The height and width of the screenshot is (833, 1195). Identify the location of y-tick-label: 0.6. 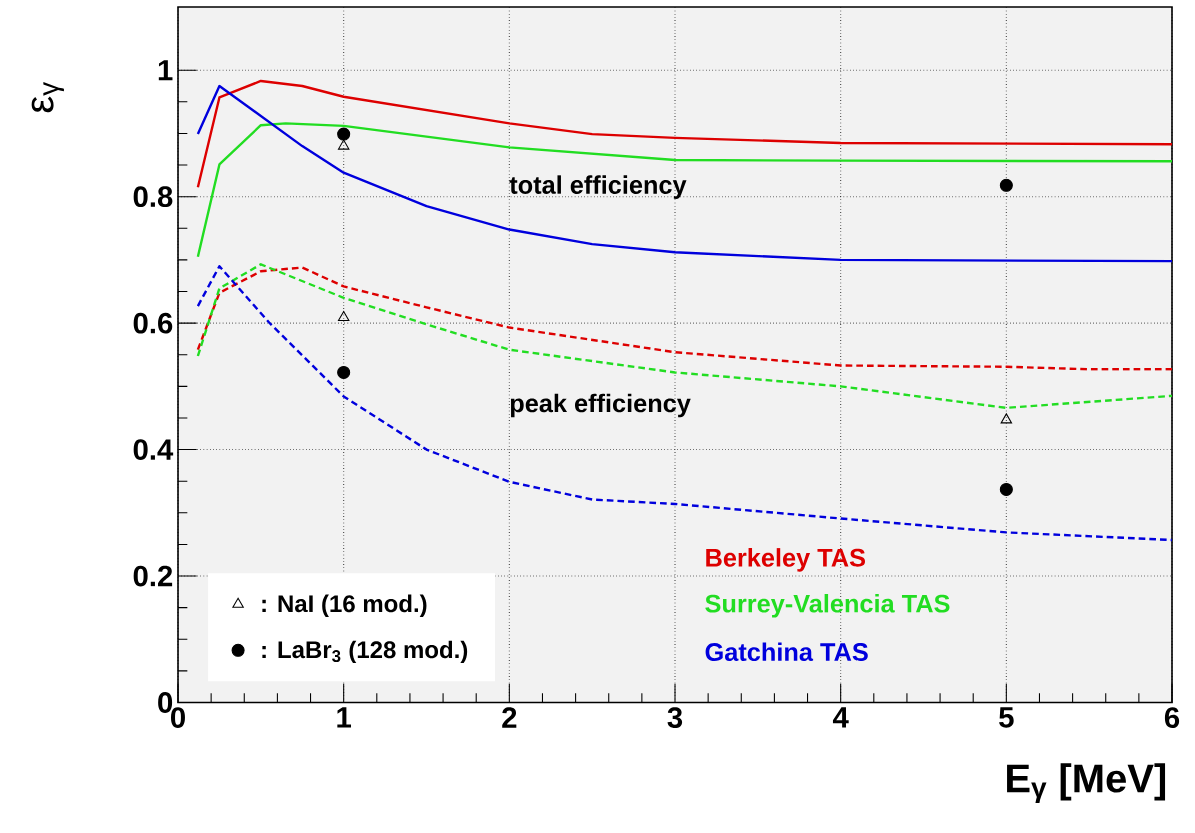
(153, 323).